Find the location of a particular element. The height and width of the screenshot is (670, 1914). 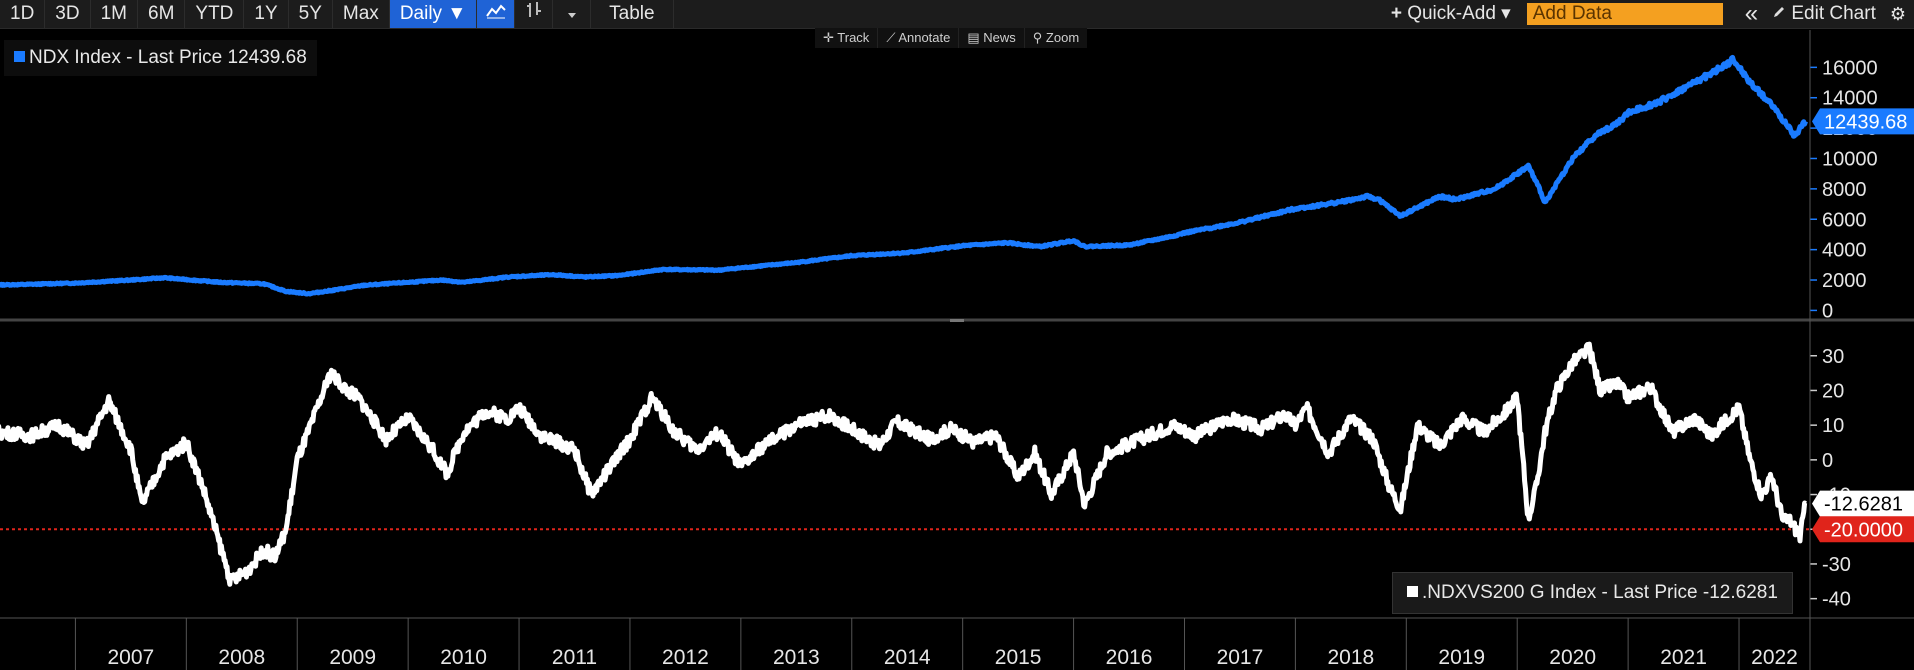

chevron-down-icon is located at coordinates (572, 14).